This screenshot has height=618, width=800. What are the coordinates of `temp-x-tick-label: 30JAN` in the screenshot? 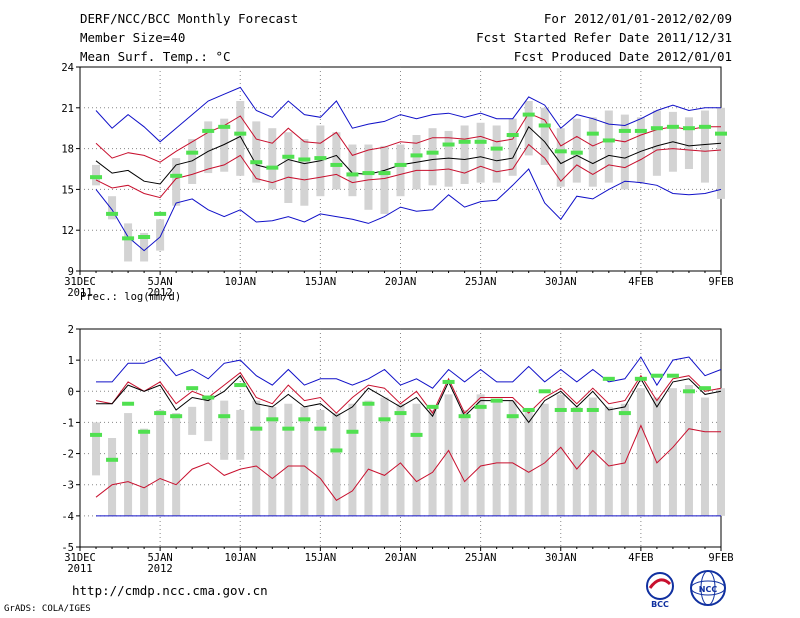 It's located at (561, 282).